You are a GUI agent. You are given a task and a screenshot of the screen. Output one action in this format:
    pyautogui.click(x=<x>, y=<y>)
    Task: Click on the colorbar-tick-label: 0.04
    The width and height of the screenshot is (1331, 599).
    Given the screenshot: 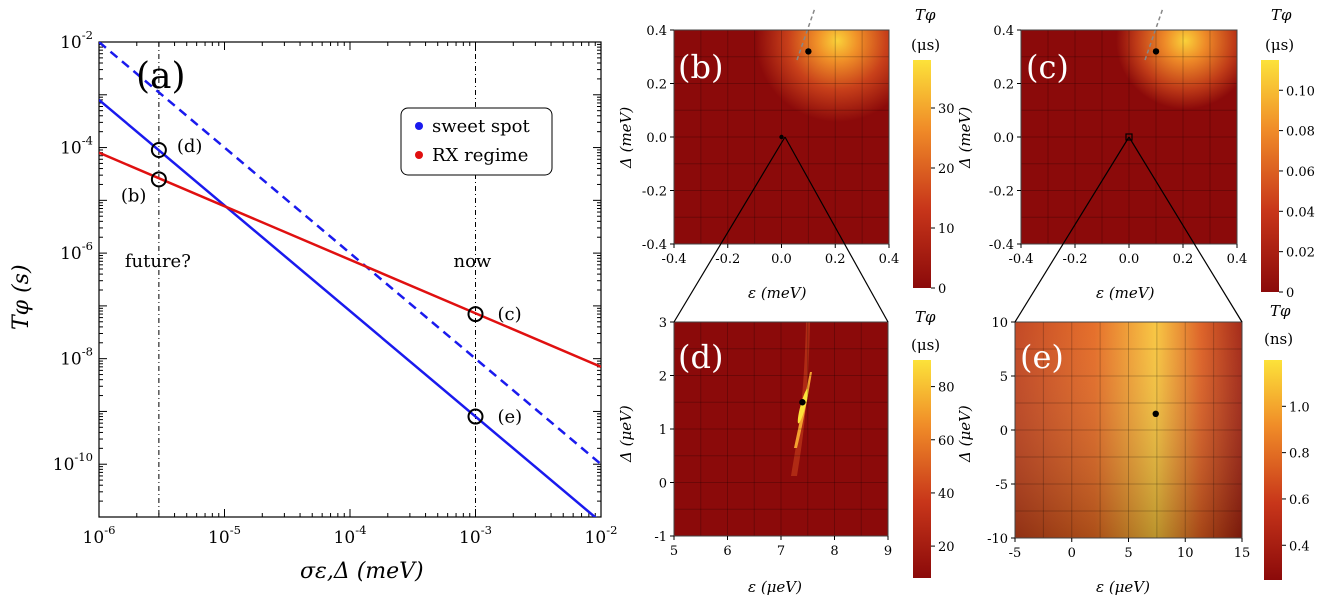 What is the action you would take?
    pyautogui.click(x=1300, y=212)
    